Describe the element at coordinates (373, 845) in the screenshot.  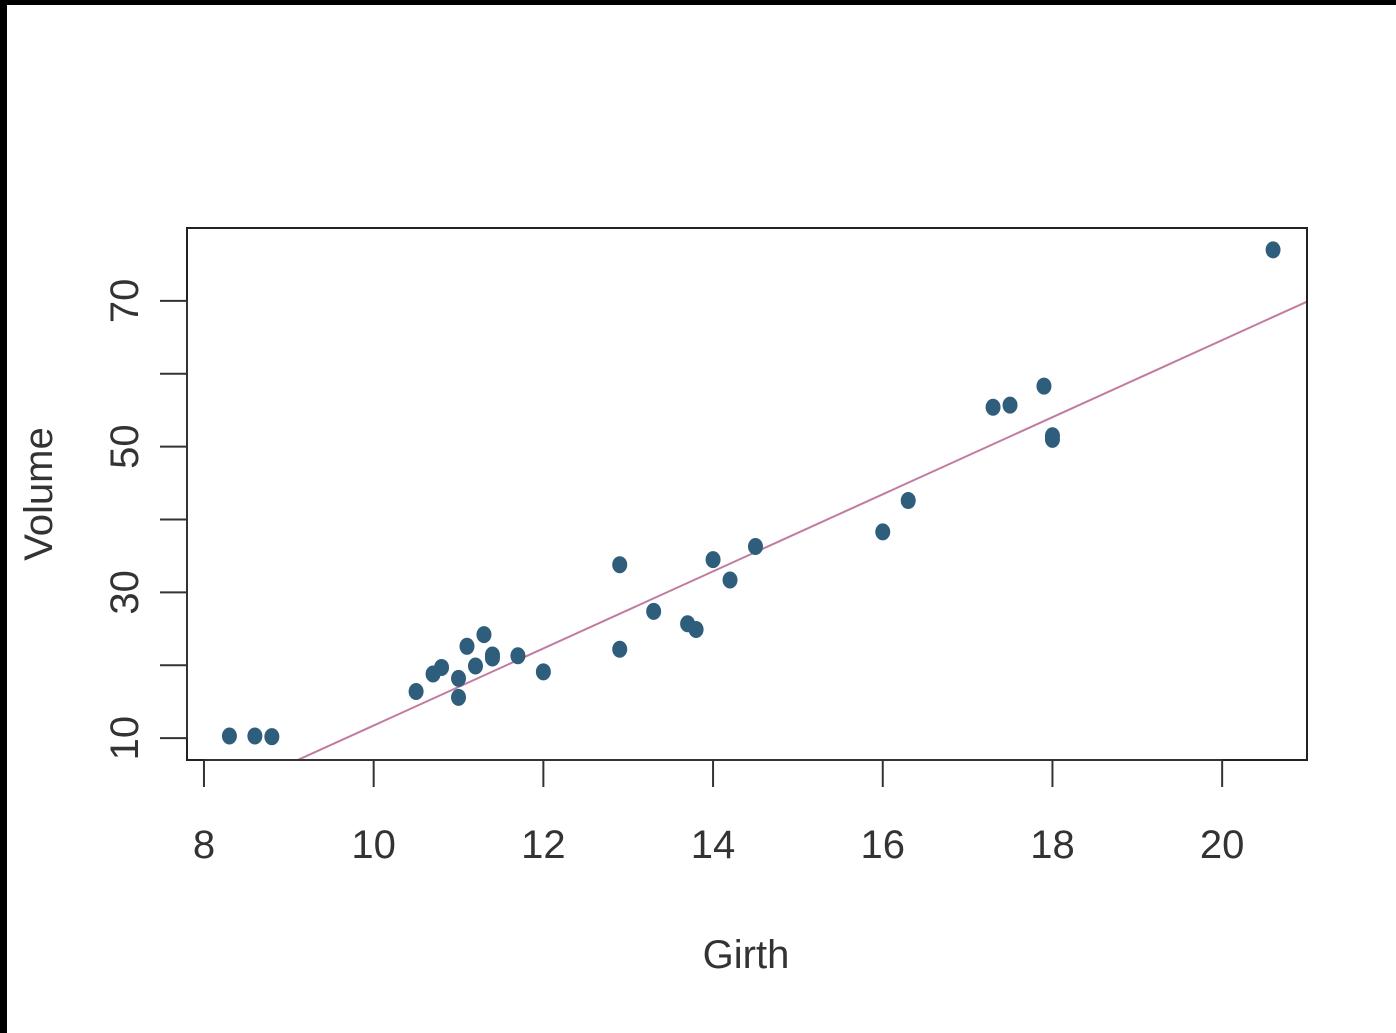
I see `x-tick-label: 10` at that location.